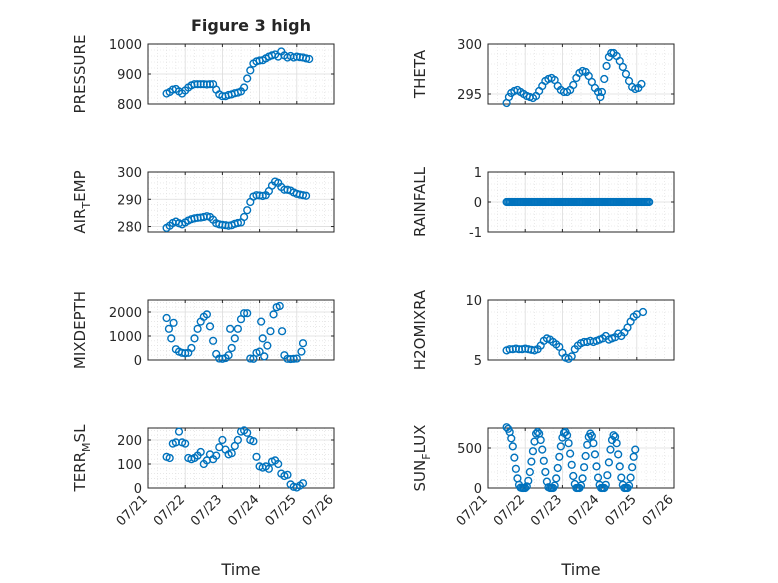 This screenshot has width=778, height=583. What do you see at coordinates (132, 510) in the screenshot?
I see `x-tick-label: 07/21` at bounding box center [132, 510].